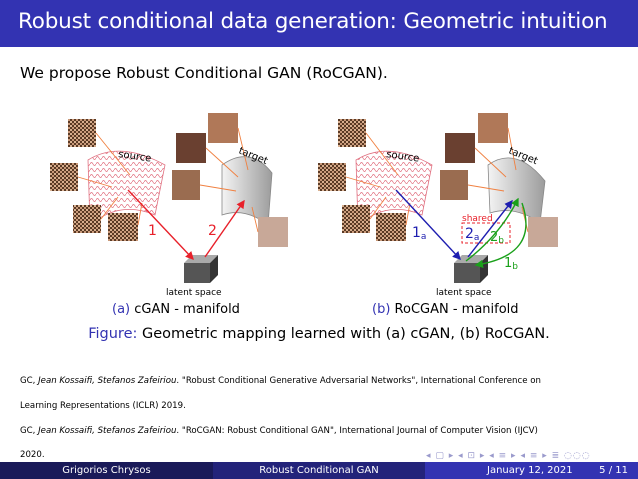 The height and width of the screenshot is (479, 638). I want to click on arrow-2b, so click(492, 229).